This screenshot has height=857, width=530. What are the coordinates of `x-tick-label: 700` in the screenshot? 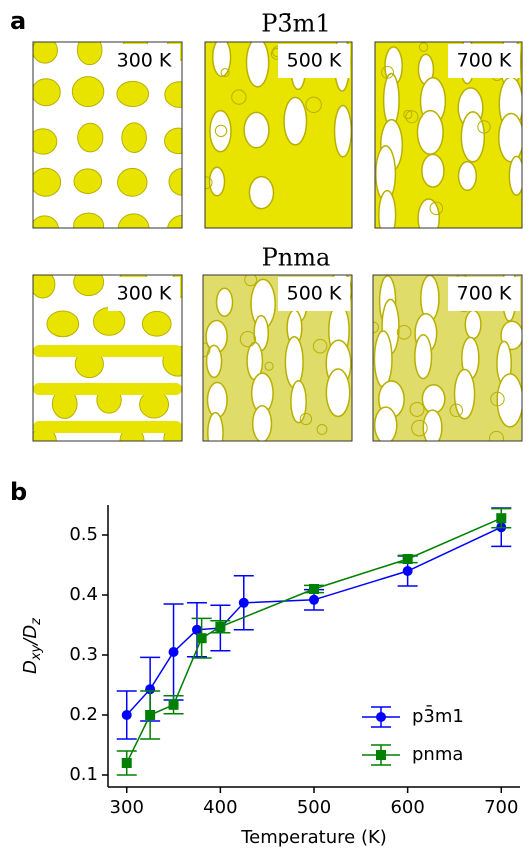 It's located at (501, 807).